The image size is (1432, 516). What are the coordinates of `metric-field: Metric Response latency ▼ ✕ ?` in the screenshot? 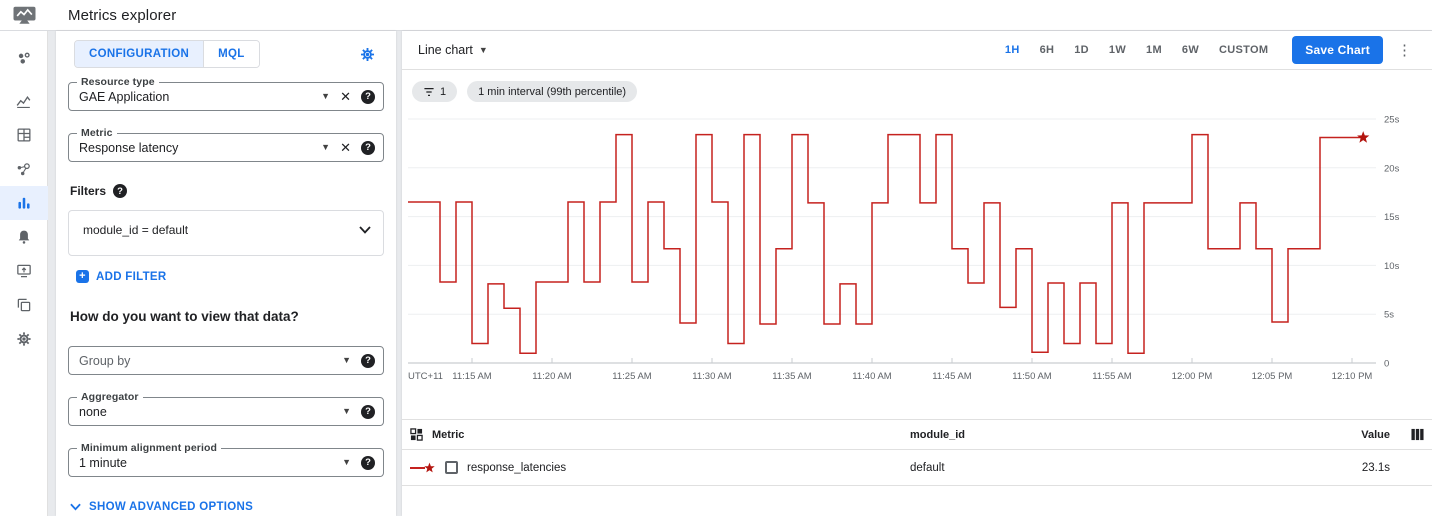 It's located at (226, 144).